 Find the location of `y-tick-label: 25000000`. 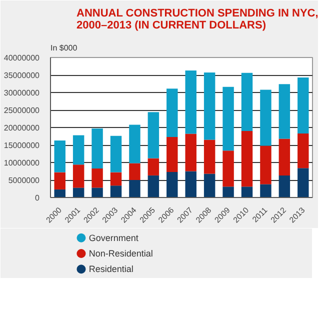

y-tick-label: 25000000 is located at coordinates (22, 110).